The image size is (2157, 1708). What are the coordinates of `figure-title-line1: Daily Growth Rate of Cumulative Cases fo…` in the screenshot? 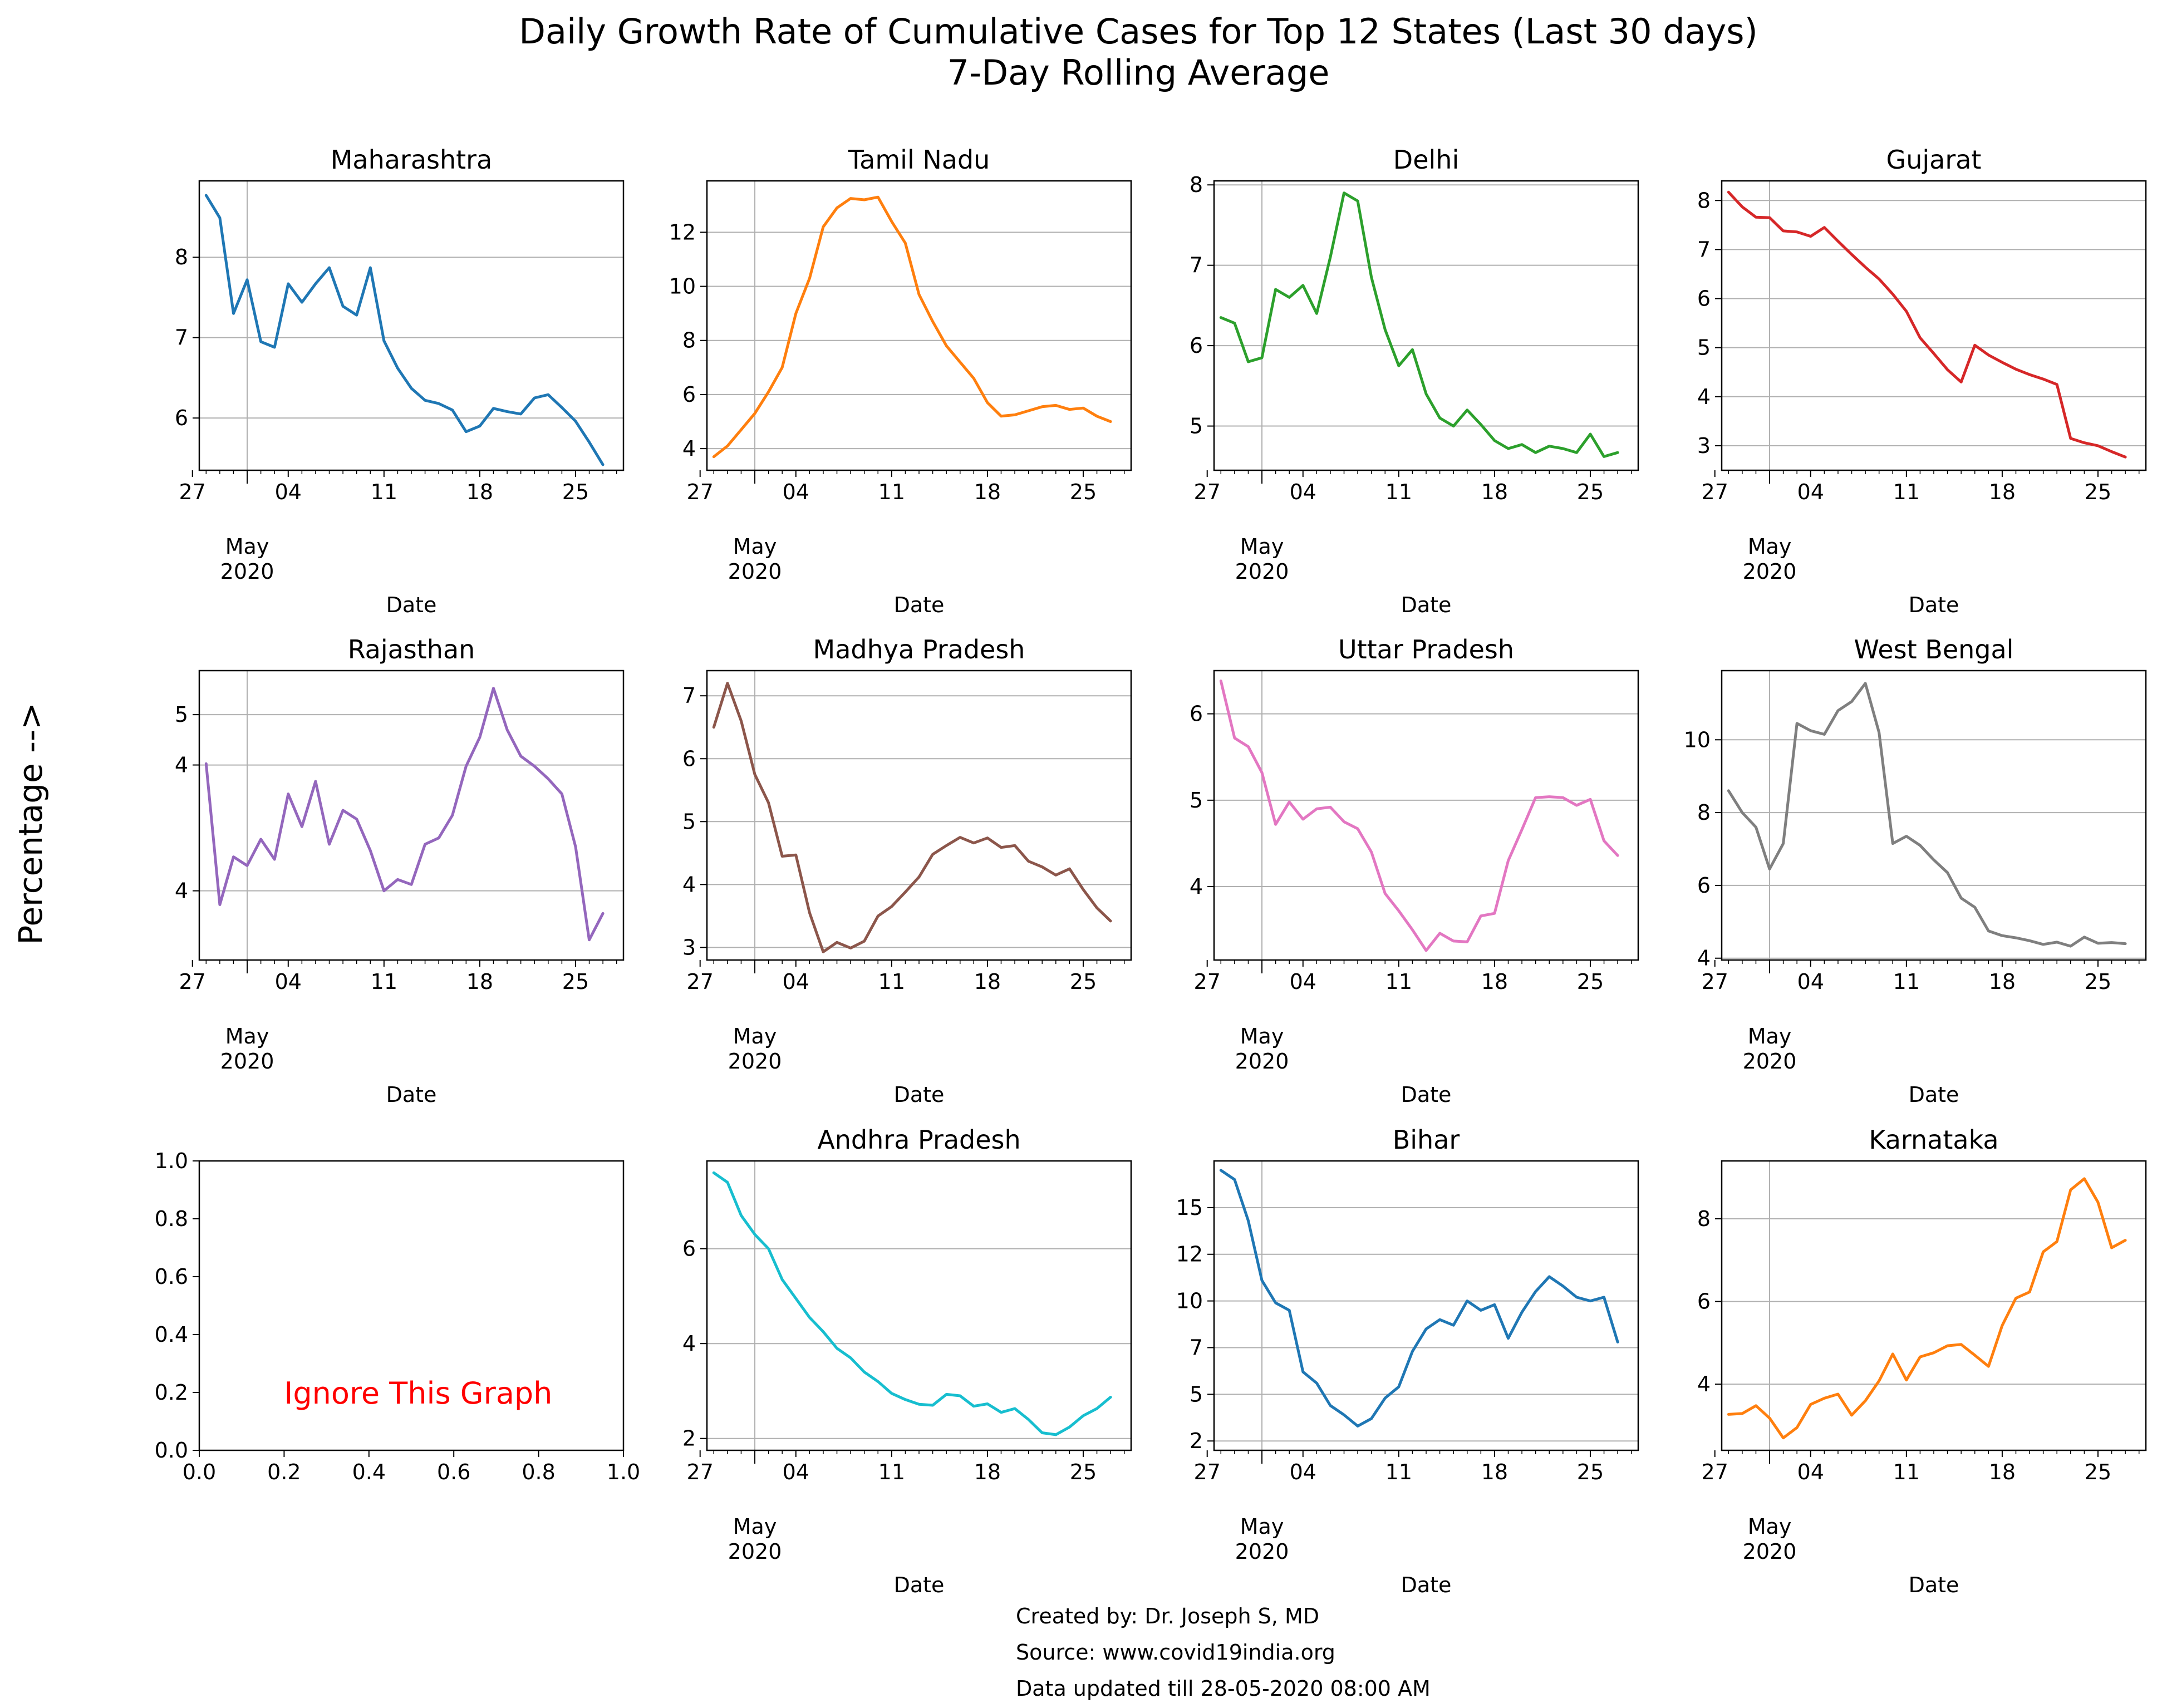 It's located at (1139, 31).